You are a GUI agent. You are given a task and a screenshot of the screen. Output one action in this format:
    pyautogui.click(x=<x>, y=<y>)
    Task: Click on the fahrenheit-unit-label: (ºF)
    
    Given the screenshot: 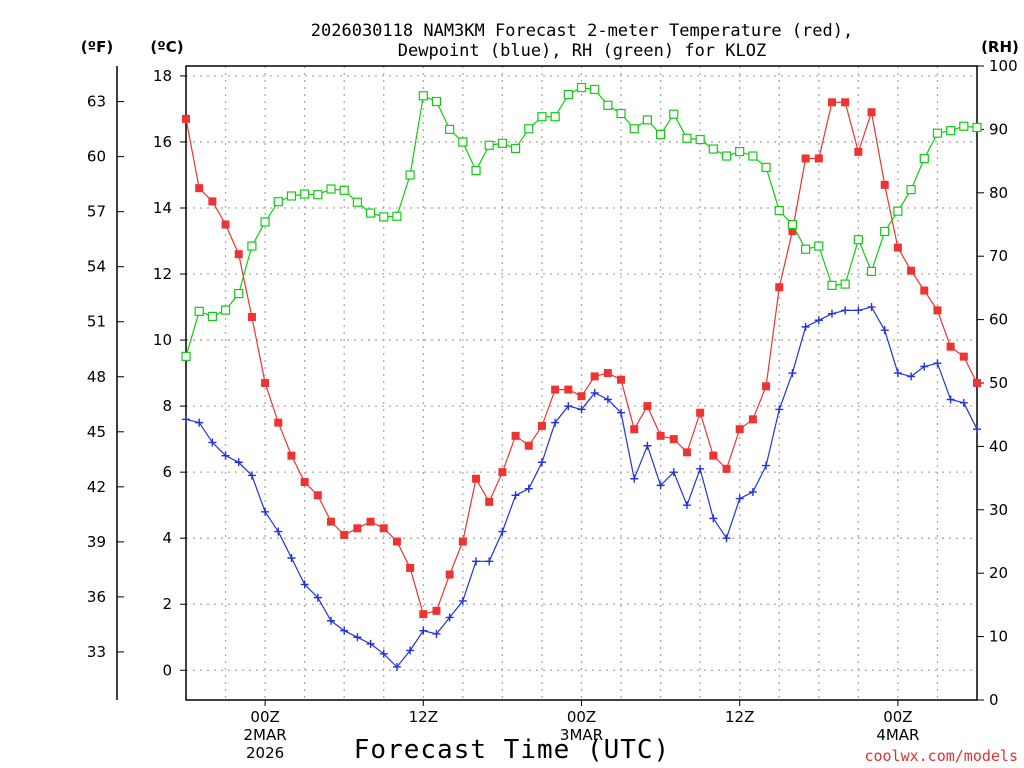 What is the action you would take?
    pyautogui.click(x=97, y=47)
    